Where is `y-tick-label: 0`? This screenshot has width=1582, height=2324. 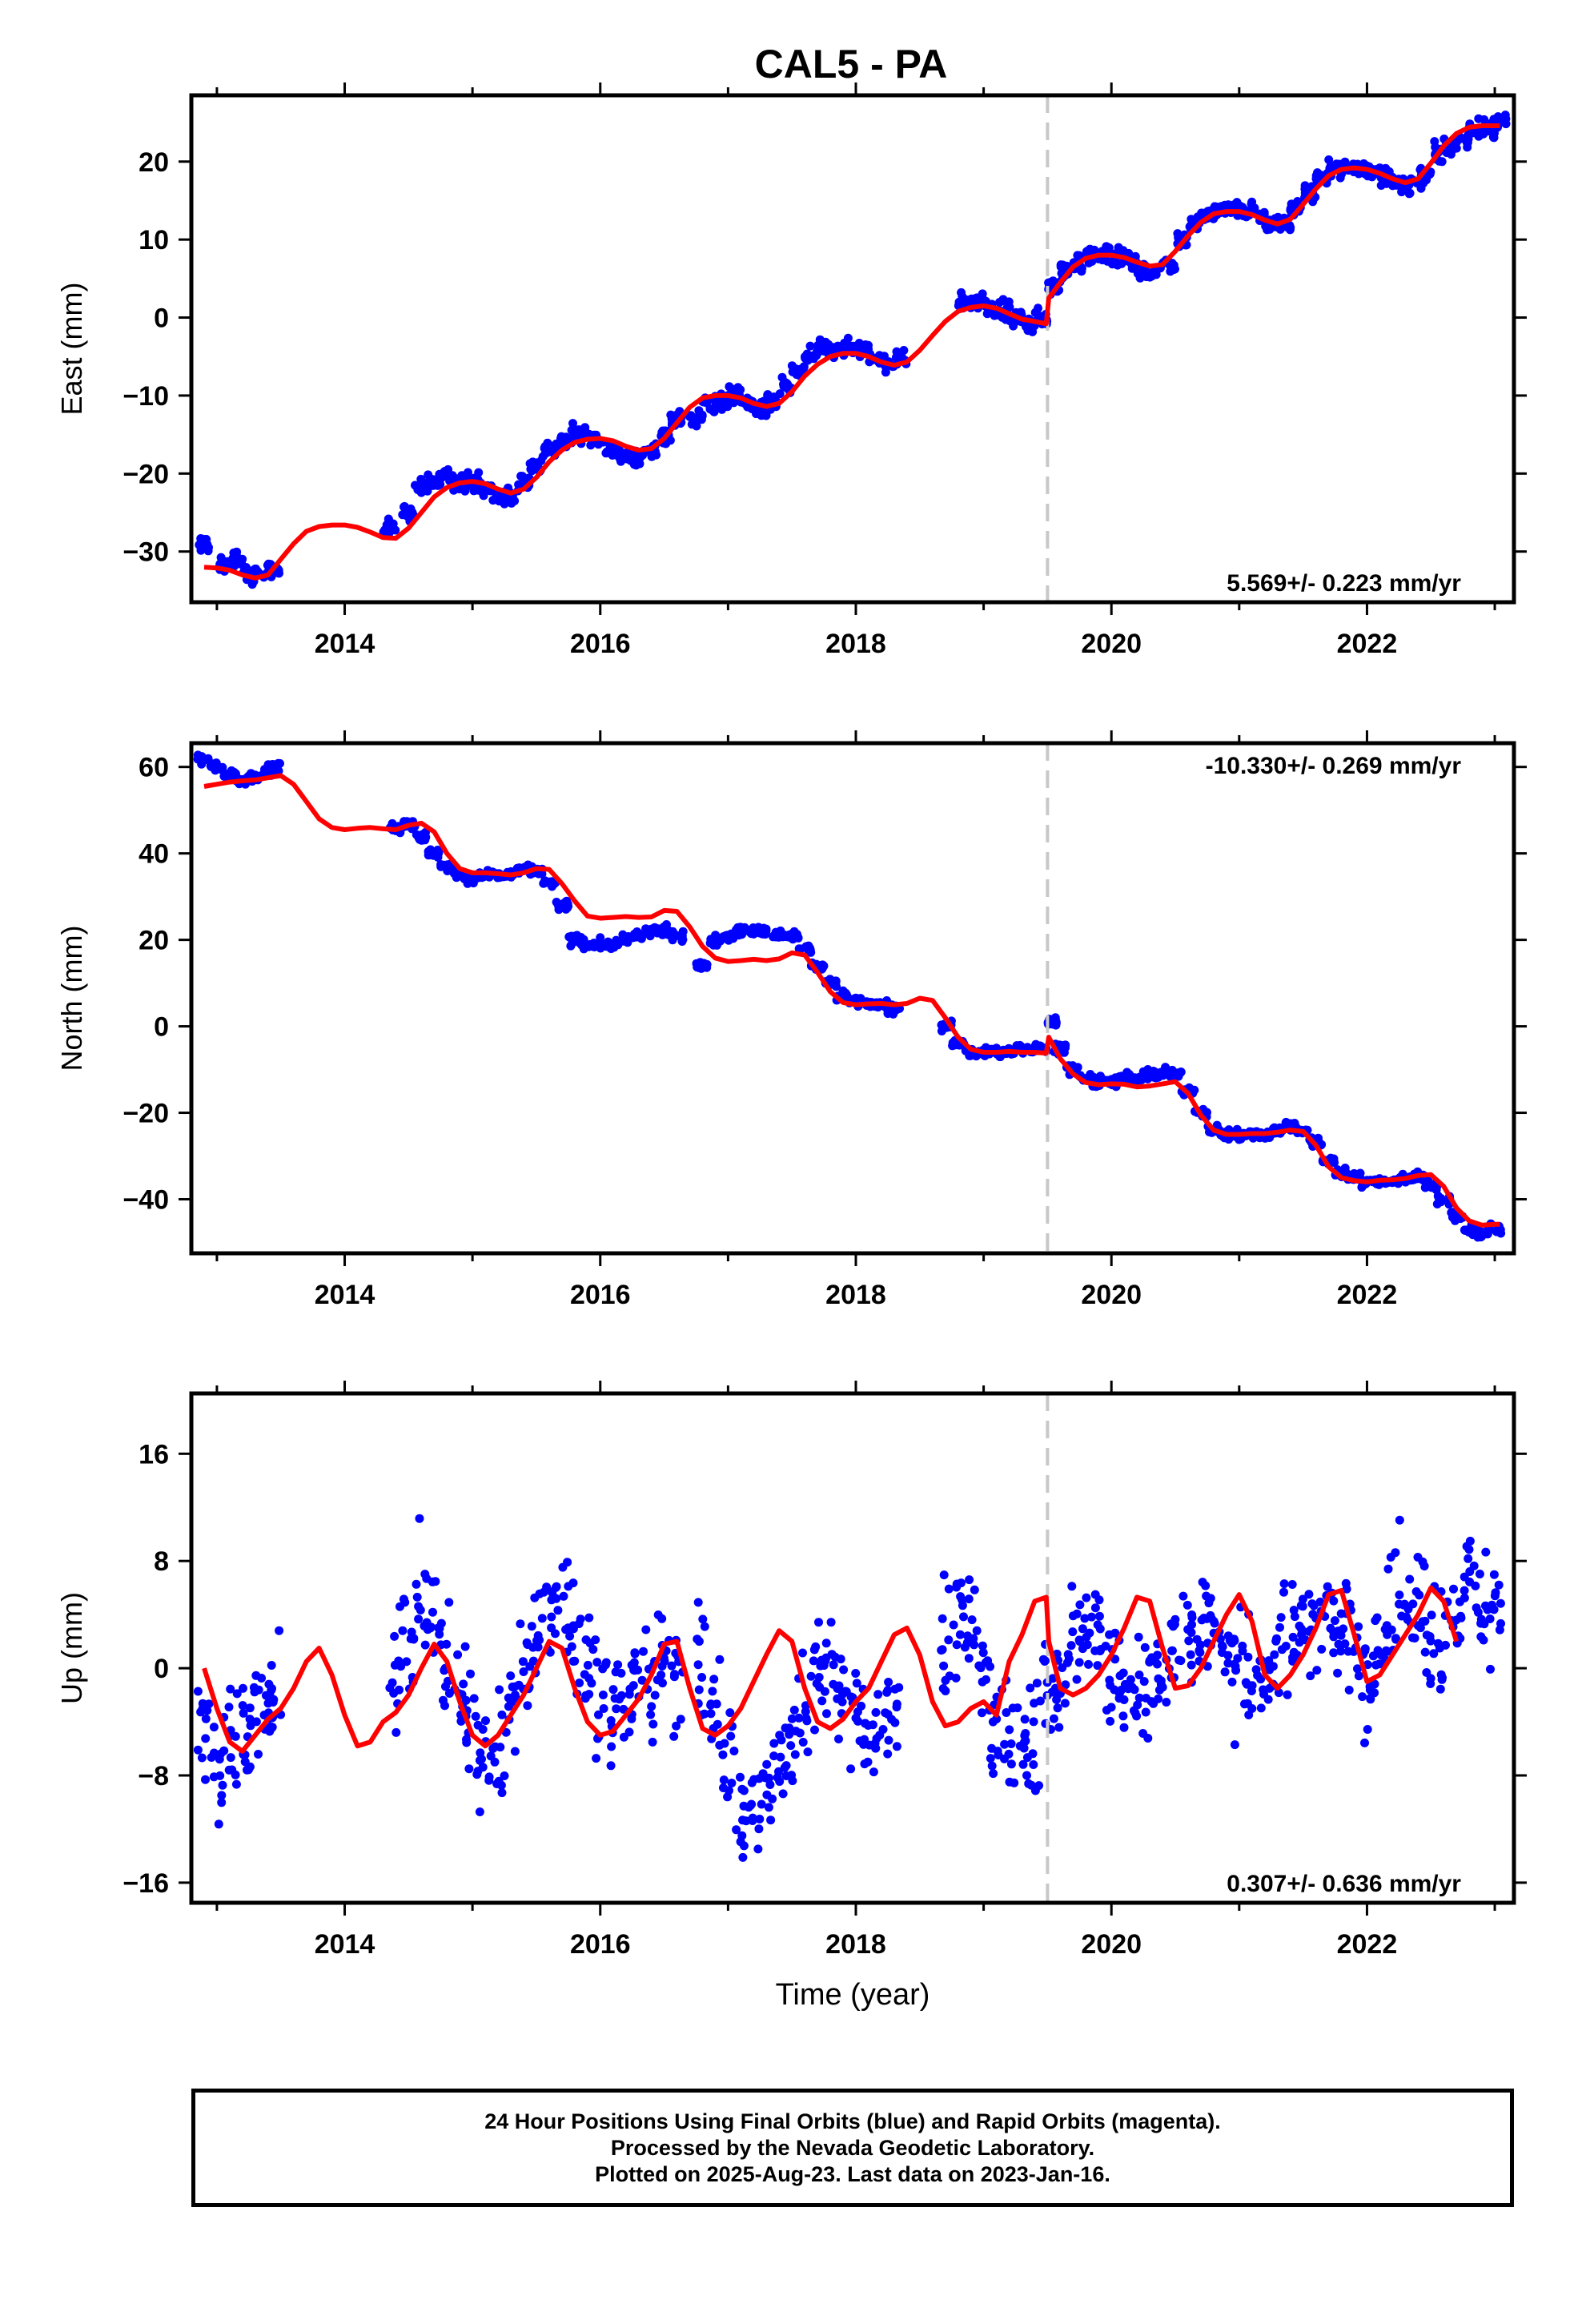 y-tick-label: 0 is located at coordinates (161, 1027).